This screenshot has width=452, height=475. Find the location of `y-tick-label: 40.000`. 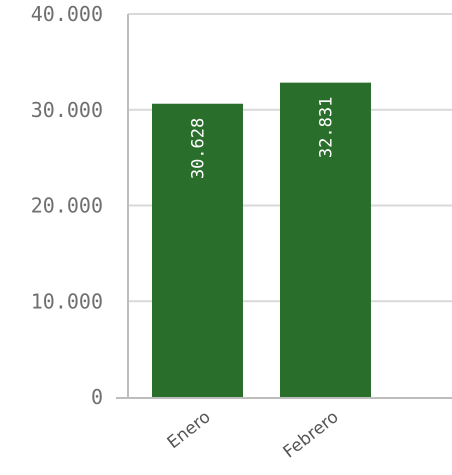

y-tick-label: 40.000 is located at coordinates (67, 14).